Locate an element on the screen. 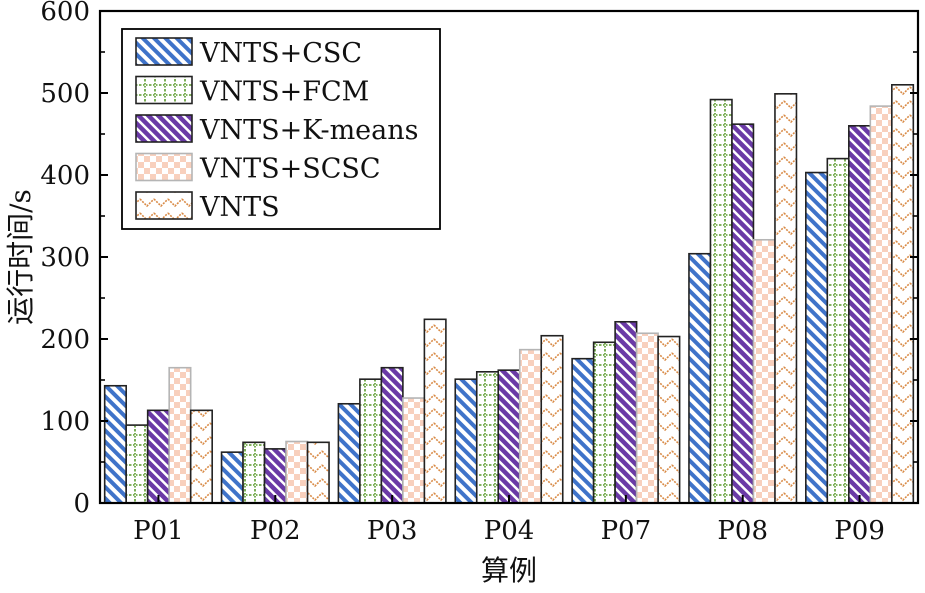  y-axis-label: 运行时间/s is located at coordinates (20, 257).